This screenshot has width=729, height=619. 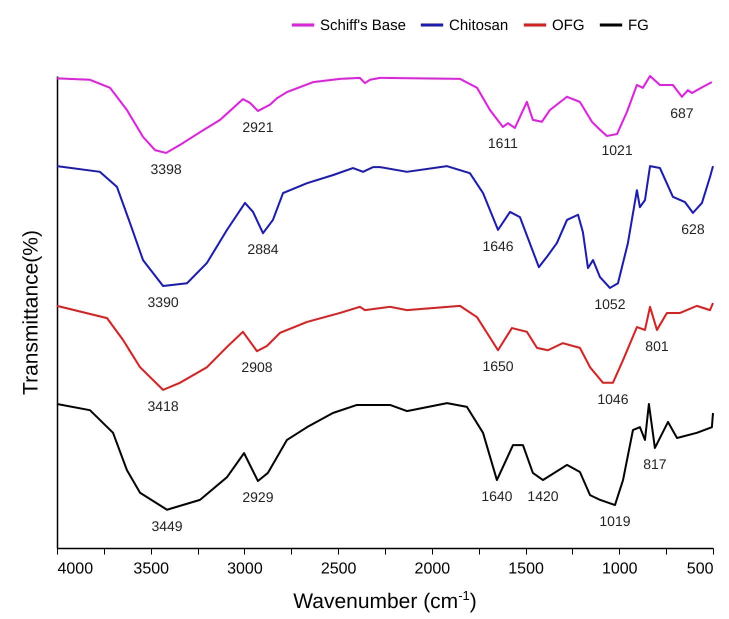 I want to click on x-tick-label: 1500, so click(x=526, y=569).